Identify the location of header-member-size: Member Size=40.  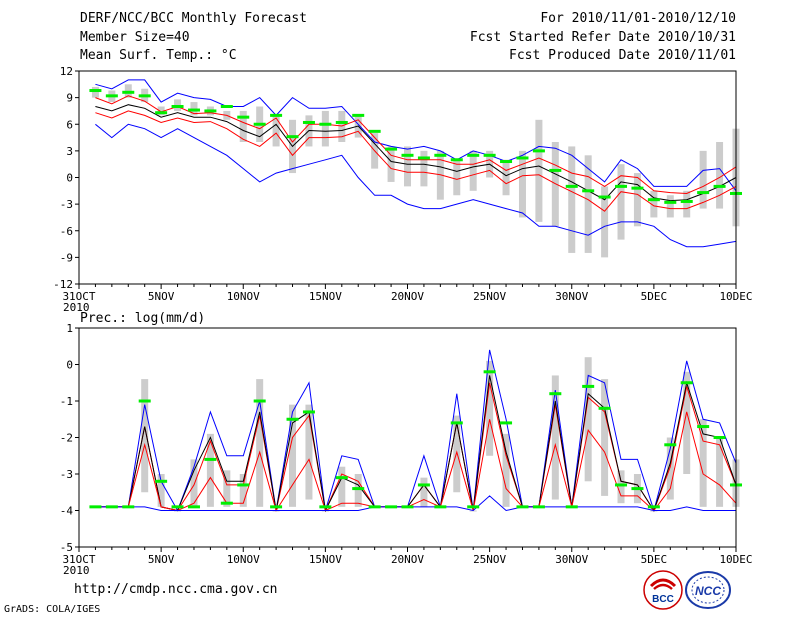
(135, 37).